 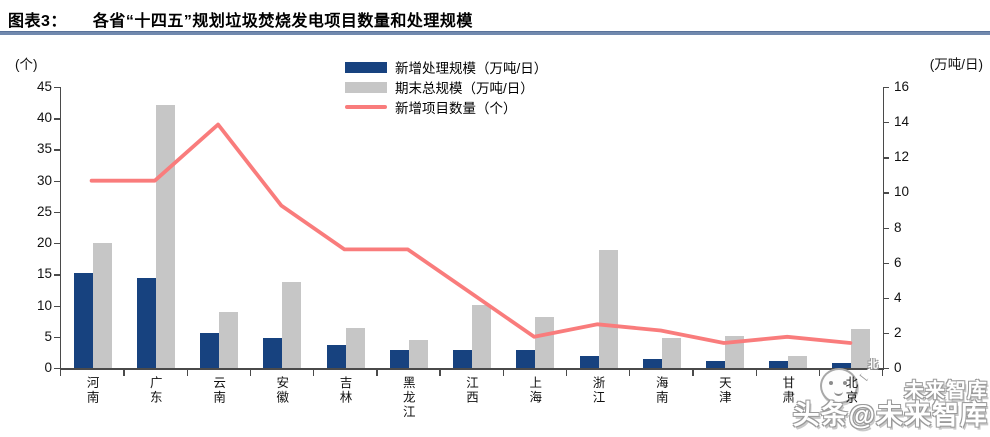 What do you see at coordinates (898, 332) in the screenshot?
I see `right-axis-tick-label: 2` at bounding box center [898, 332].